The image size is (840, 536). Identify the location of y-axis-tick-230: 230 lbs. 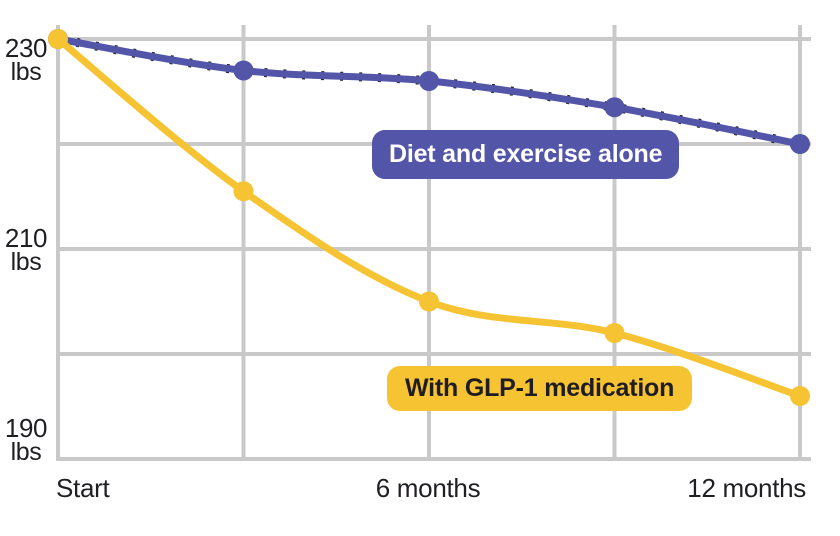
(26, 59).